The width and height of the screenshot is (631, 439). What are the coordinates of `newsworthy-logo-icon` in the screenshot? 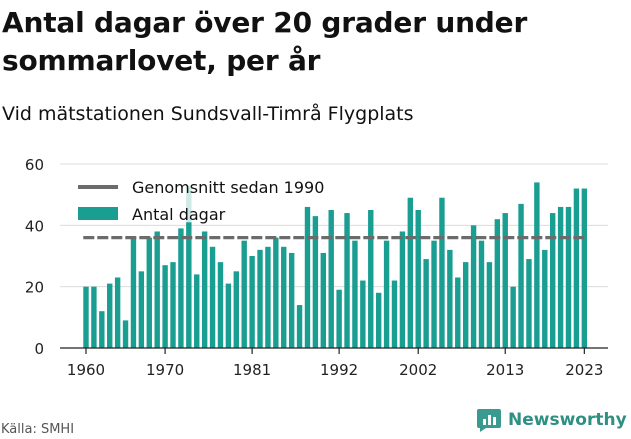 It's located at (489, 420).